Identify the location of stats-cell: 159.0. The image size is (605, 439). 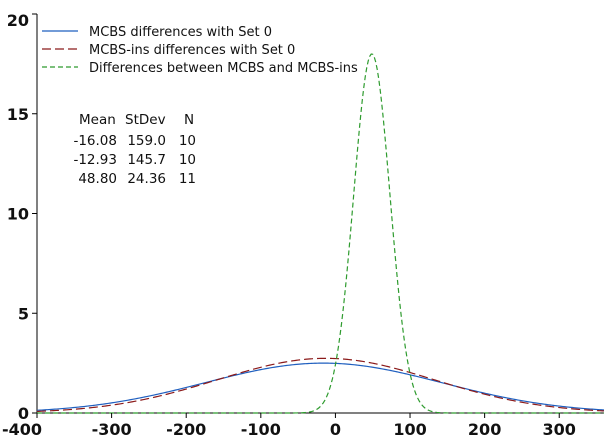
(146, 141).